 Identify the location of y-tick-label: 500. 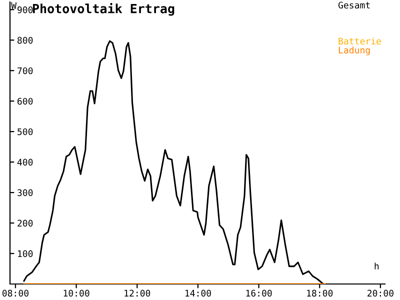
(25, 132).